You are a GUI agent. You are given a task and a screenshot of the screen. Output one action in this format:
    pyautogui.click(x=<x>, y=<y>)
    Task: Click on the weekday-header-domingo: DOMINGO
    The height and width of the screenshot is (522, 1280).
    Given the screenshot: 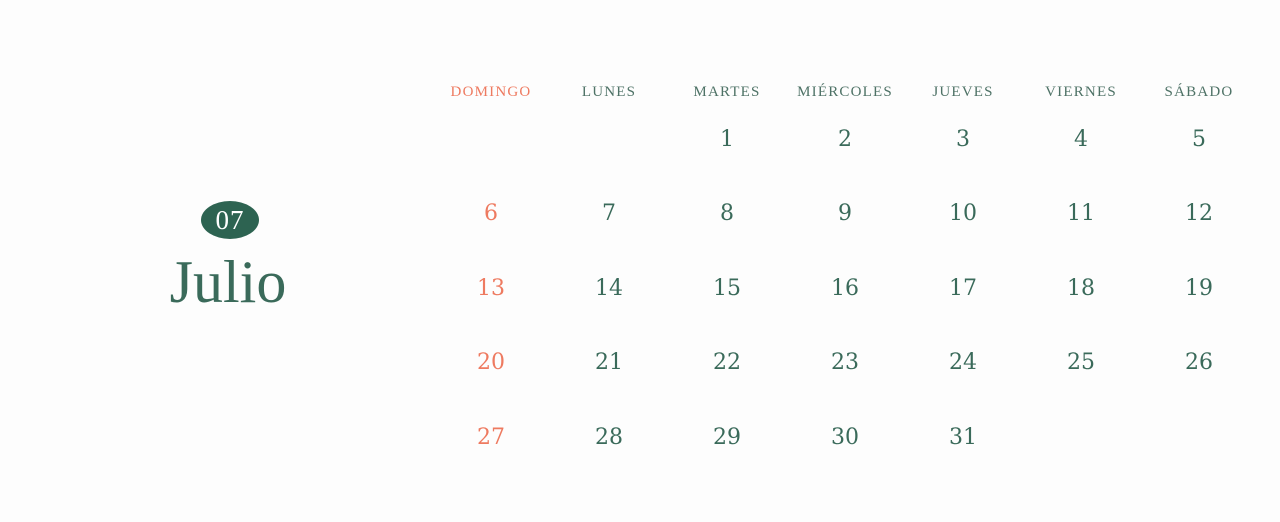 What is the action you would take?
    pyautogui.click(x=491, y=92)
    